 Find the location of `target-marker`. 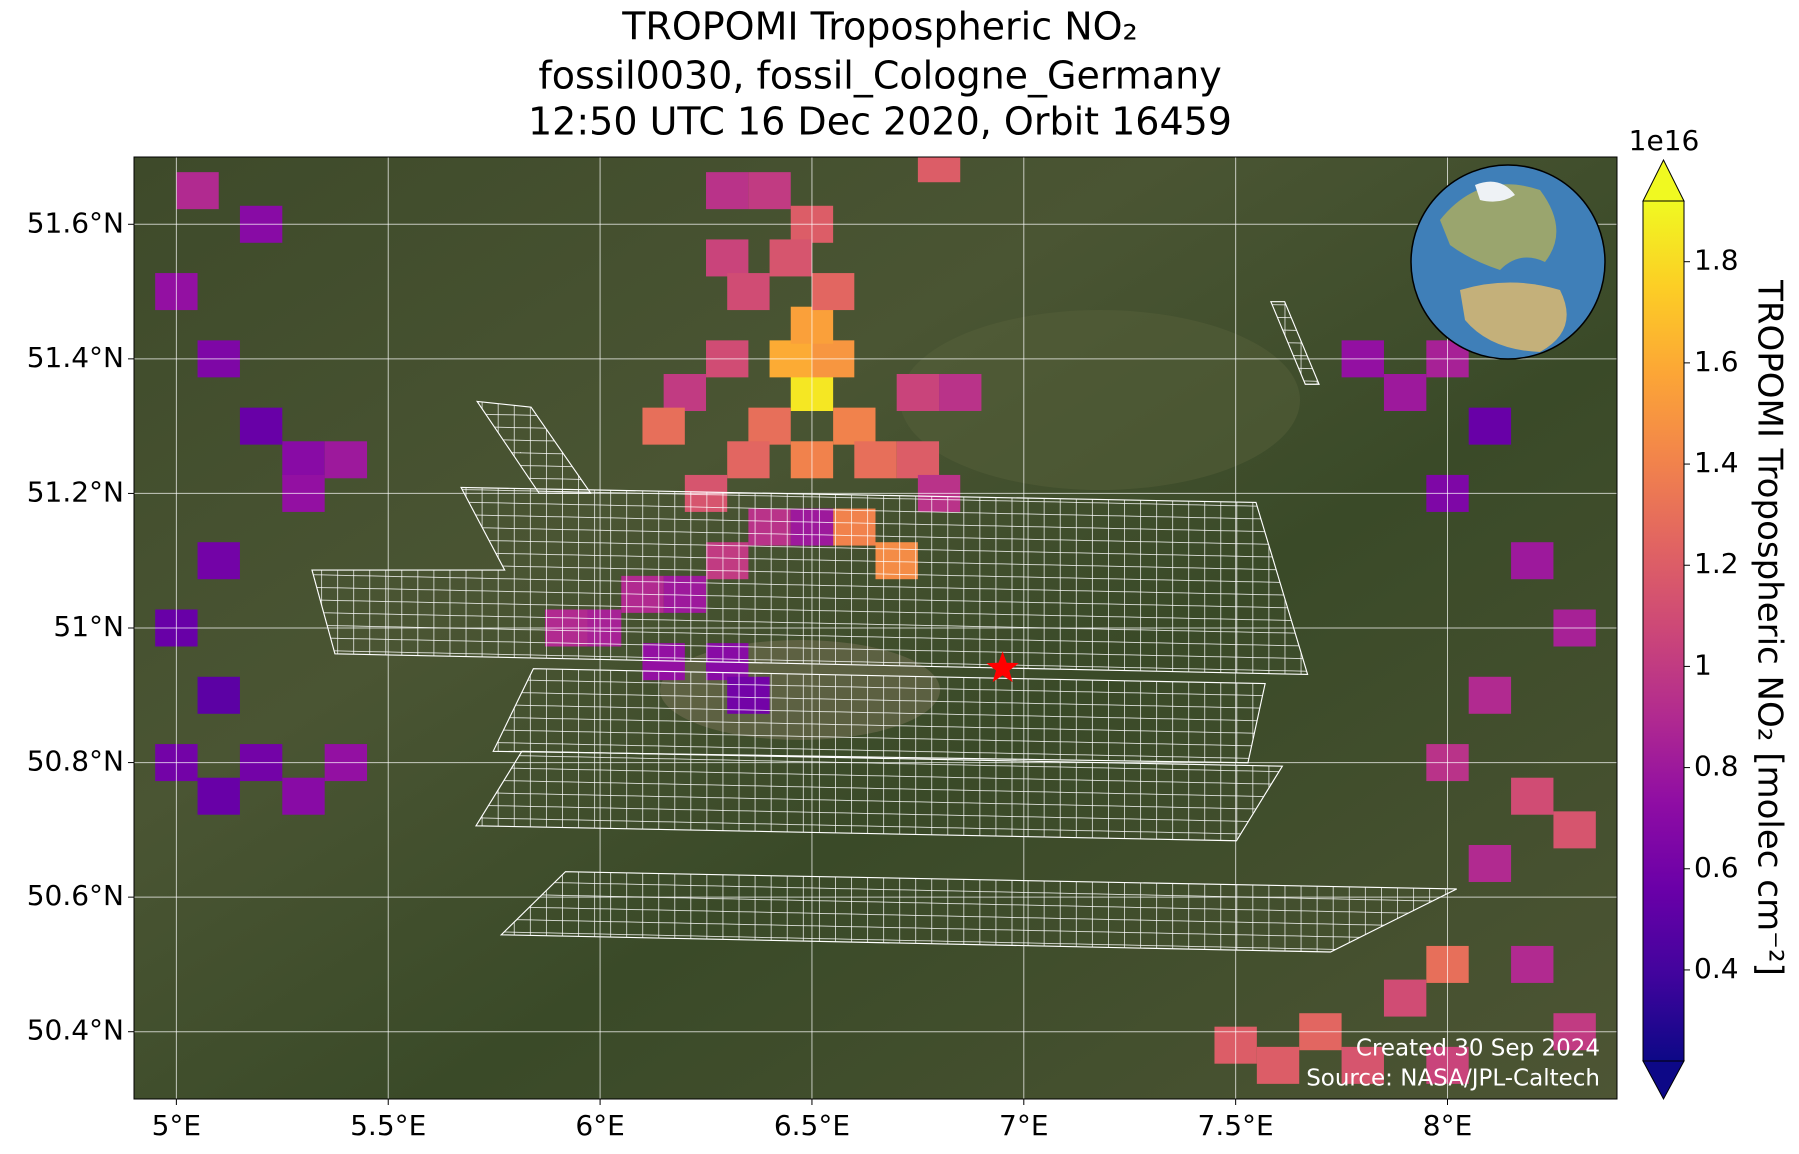

target-marker is located at coordinates (1002, 667).